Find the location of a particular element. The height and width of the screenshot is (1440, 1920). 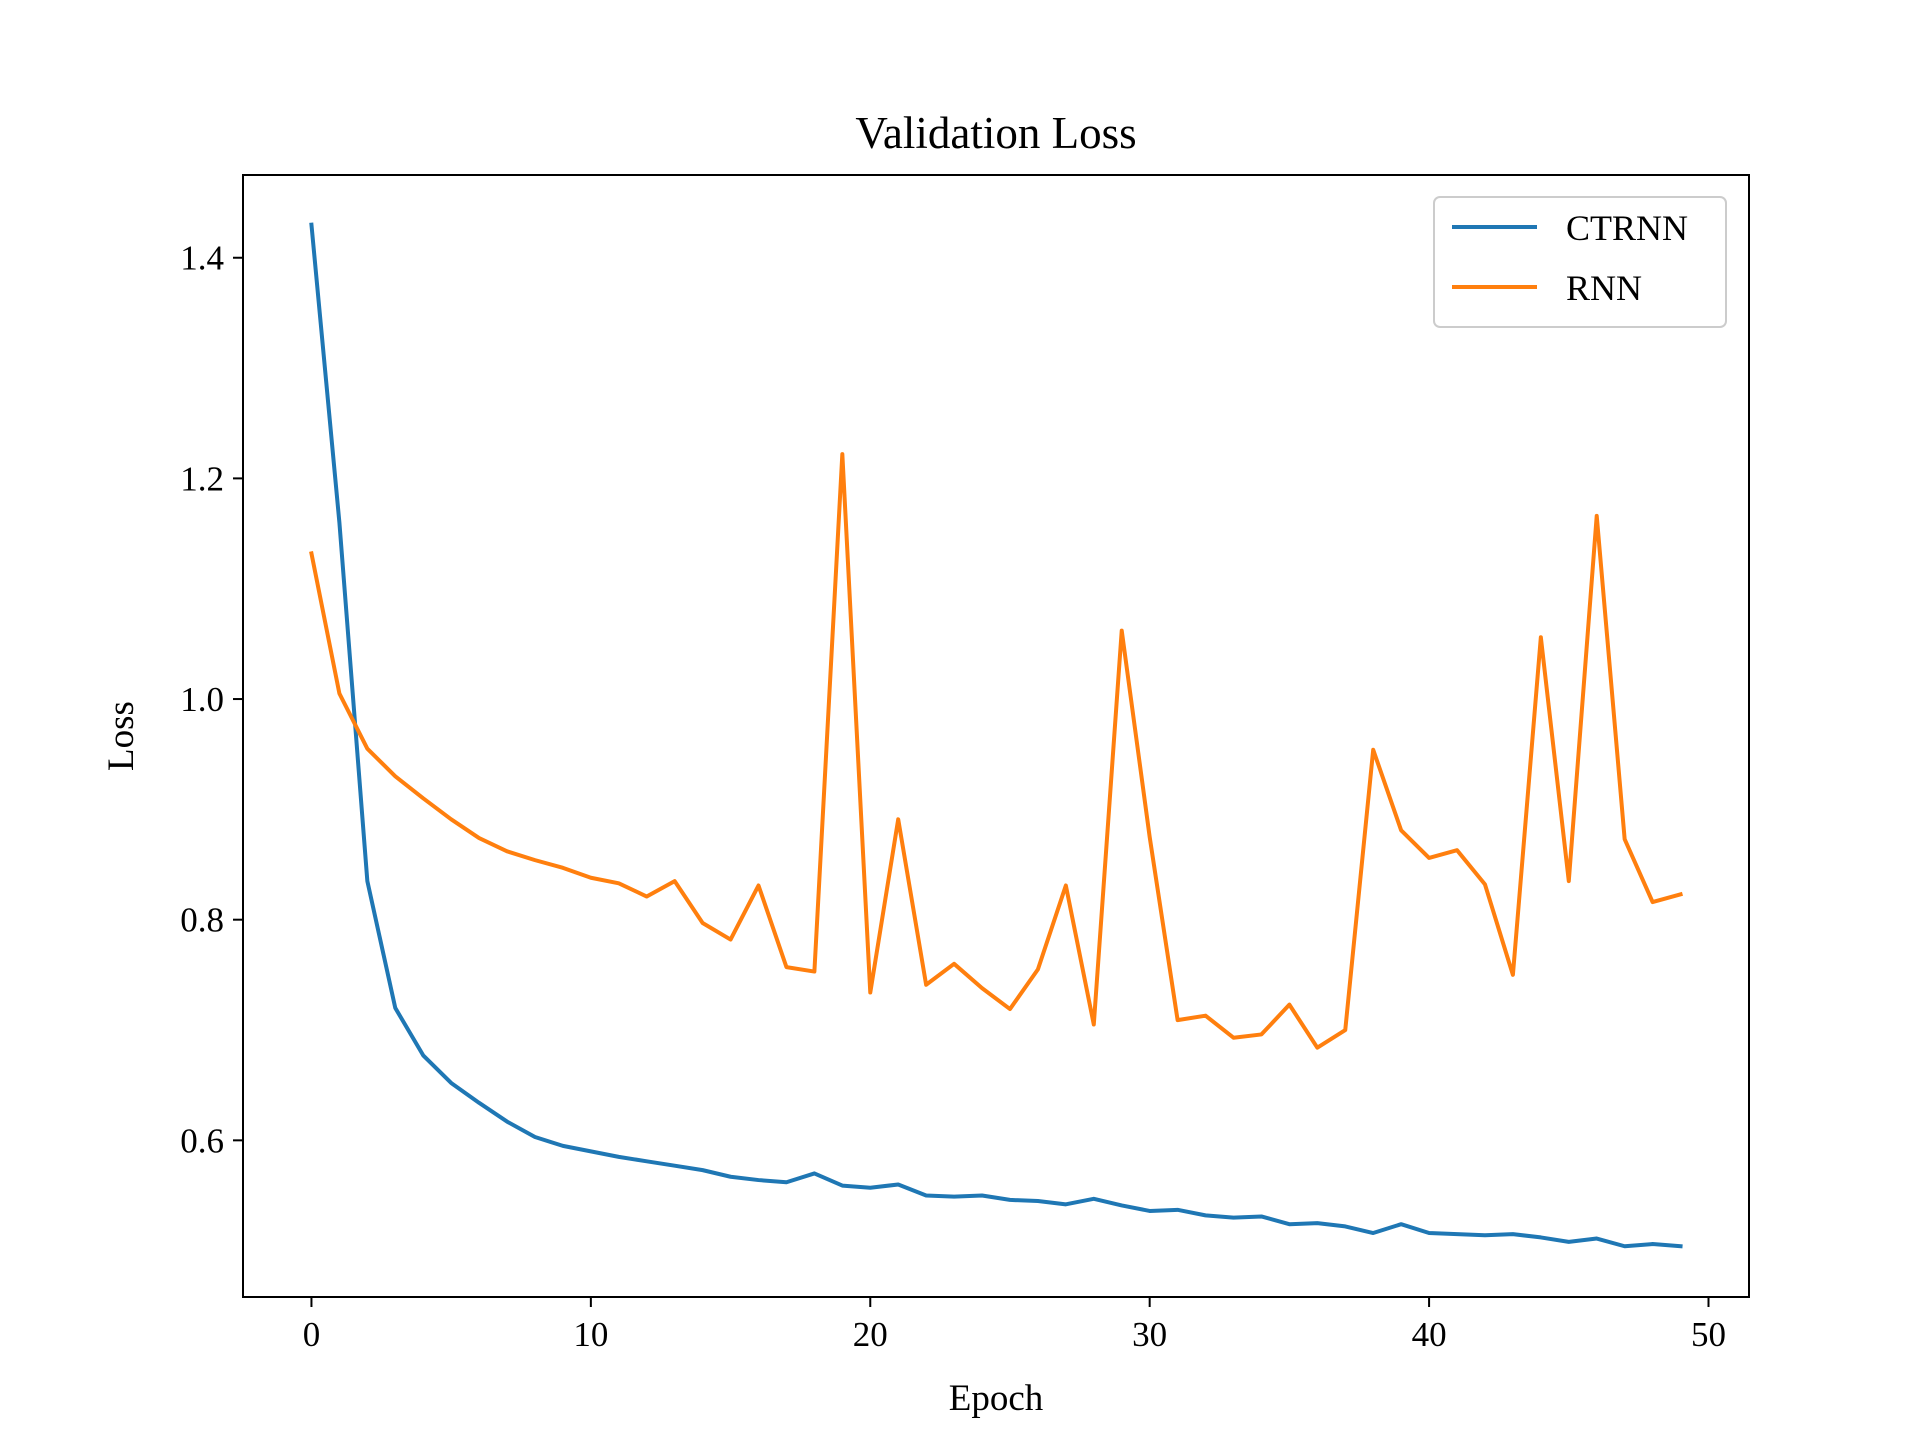

legend-box is located at coordinates (1580, 262).